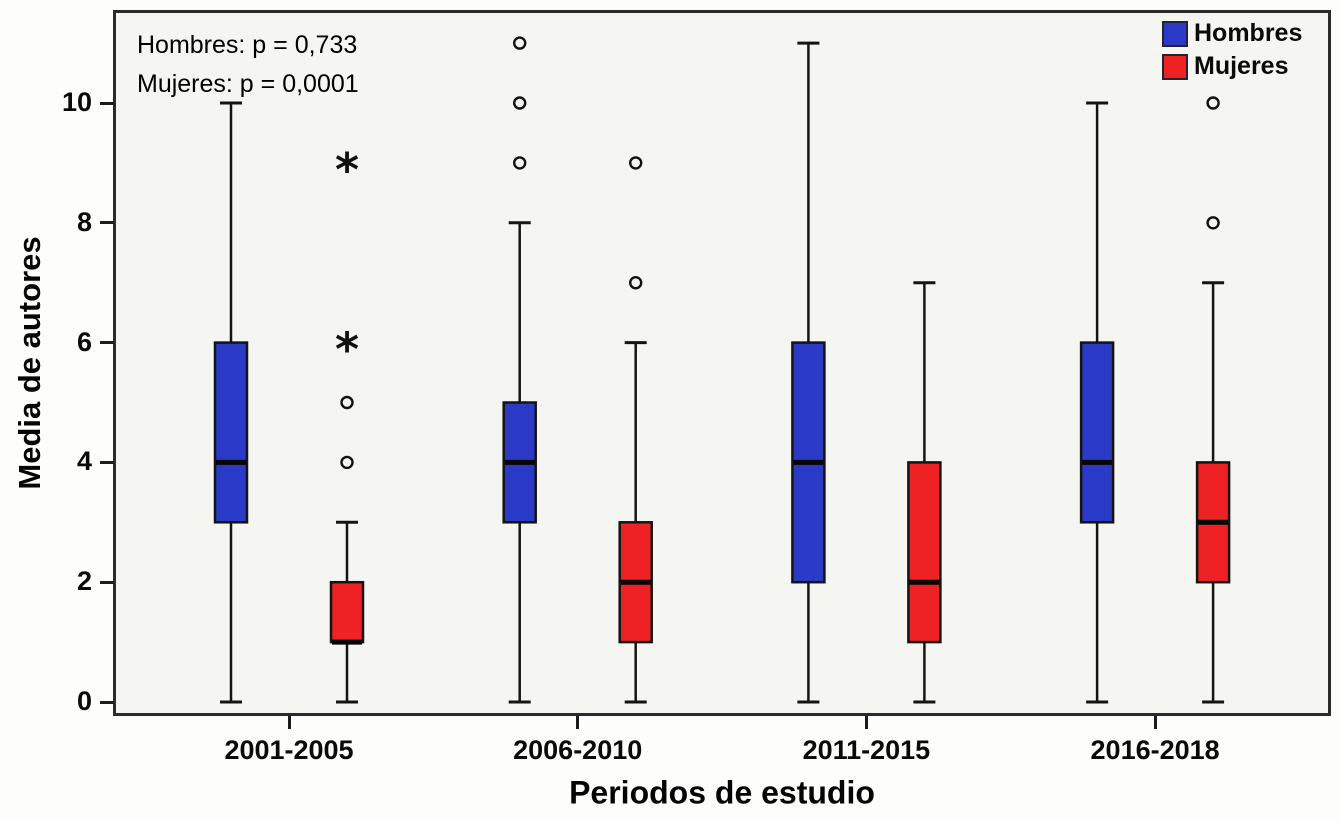 The image size is (1341, 821). I want to click on boxplot-mujeres-2011-2015, so click(924, 492).